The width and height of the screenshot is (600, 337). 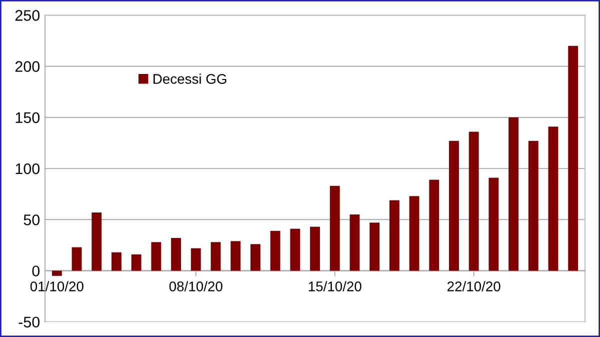 What do you see at coordinates (32, 220) in the screenshot?
I see `y-tick-label: 50` at bounding box center [32, 220].